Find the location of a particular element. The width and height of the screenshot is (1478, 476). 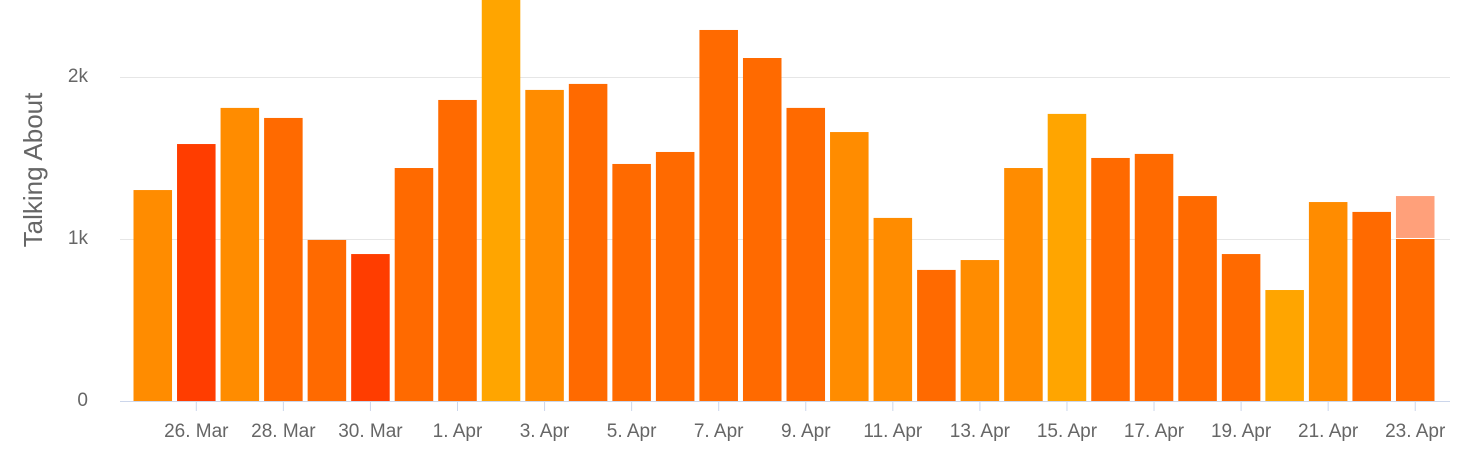

x-tick-label: 23. Apr is located at coordinates (1415, 431).